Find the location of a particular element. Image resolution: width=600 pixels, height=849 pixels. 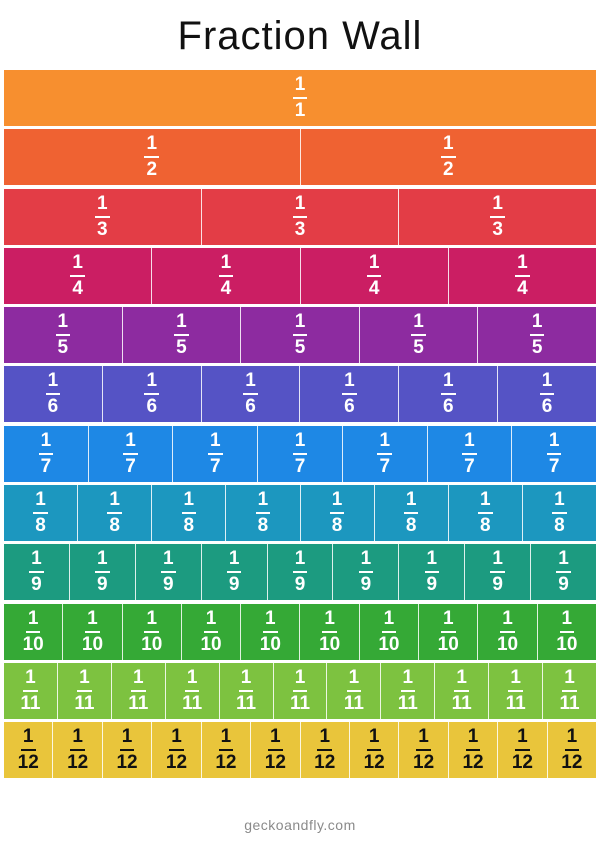

fraction-denominator: 11 is located at coordinates (407, 703).